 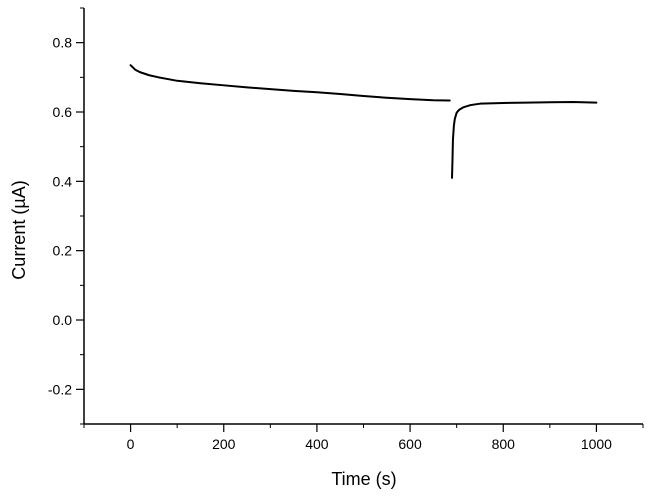 What do you see at coordinates (63, 181) in the screenshot?
I see `y-tick-label: 0.4` at bounding box center [63, 181].